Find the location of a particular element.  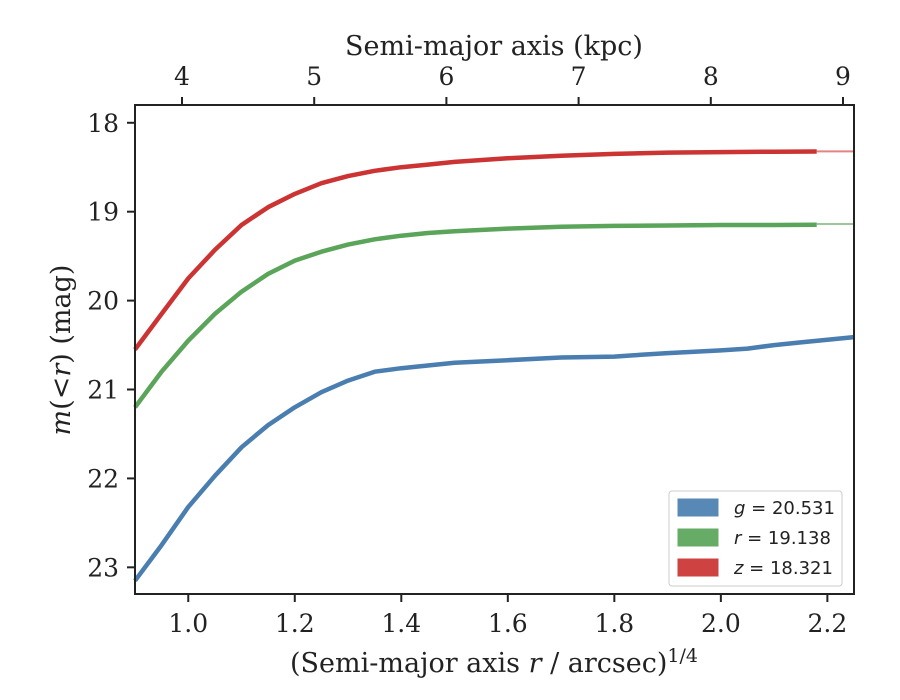

y-axis-title-m: m is located at coordinates (61, 423).